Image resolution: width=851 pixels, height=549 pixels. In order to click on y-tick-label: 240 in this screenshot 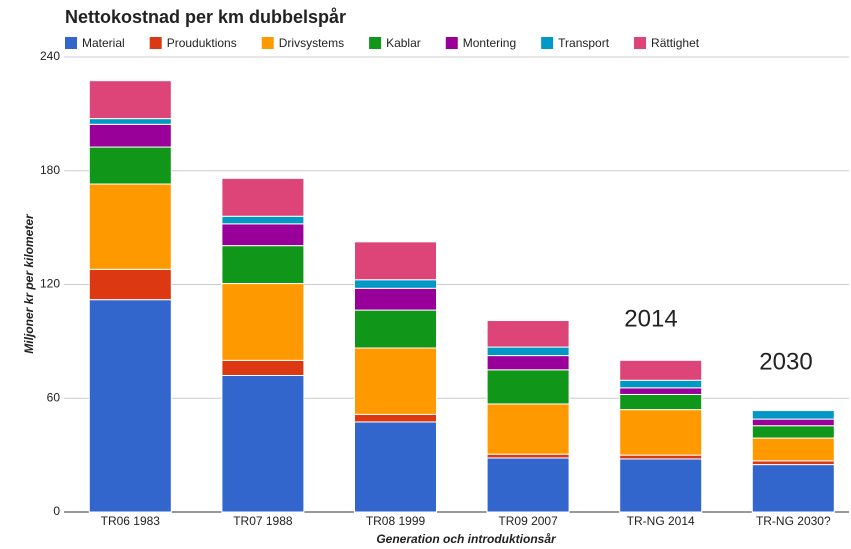, I will do `click(50, 56)`.